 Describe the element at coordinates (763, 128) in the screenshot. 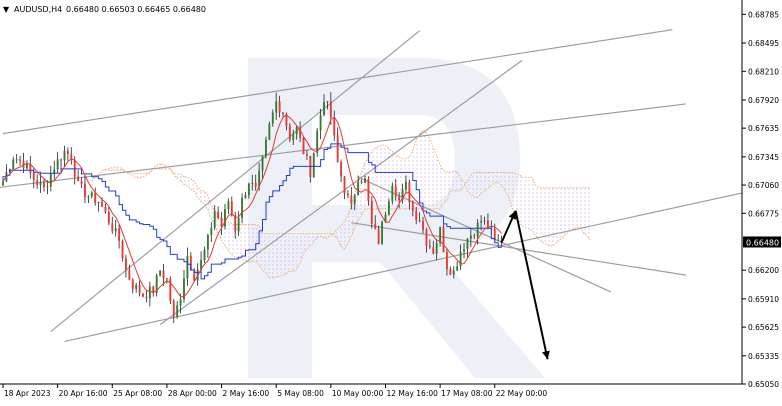

I see `price-tick-label: 0.67635` at that location.